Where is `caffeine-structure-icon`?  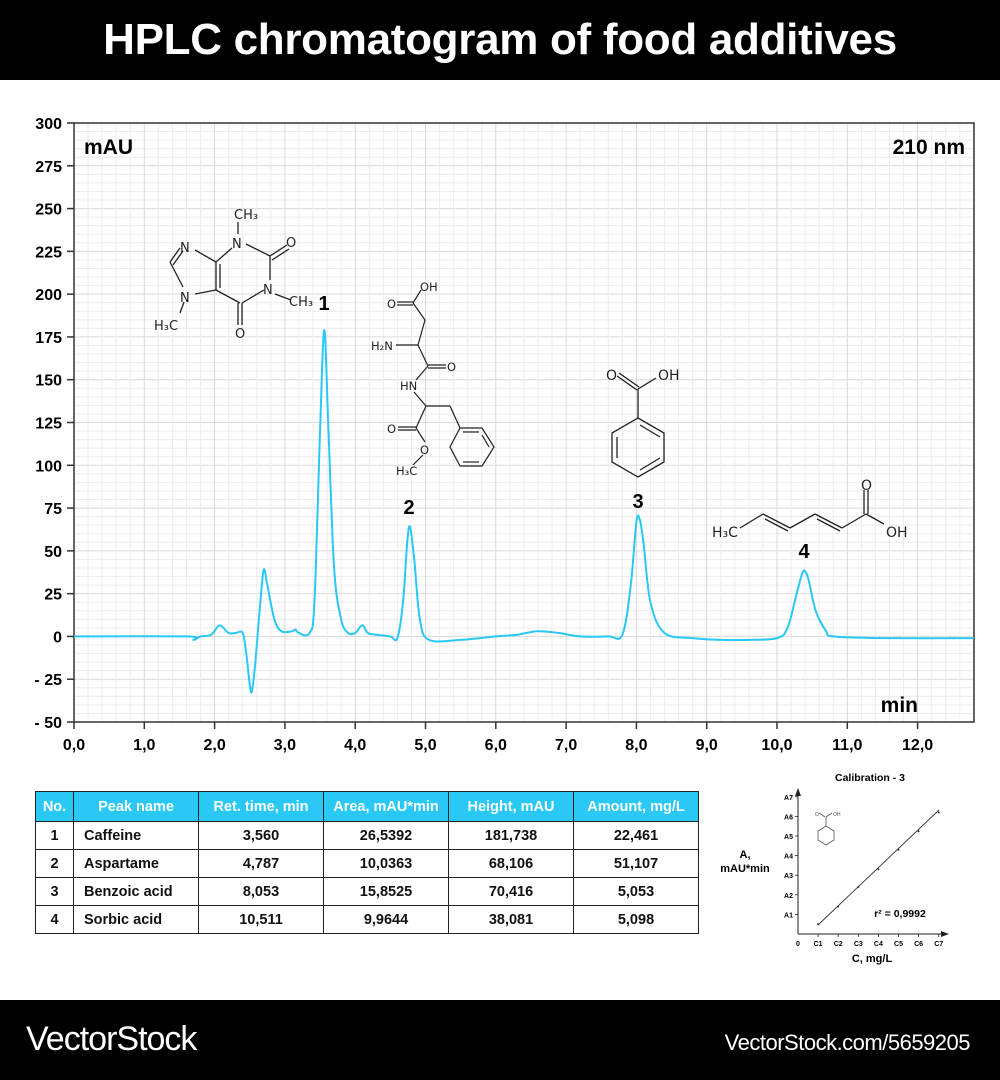 caffeine-structure-icon is located at coordinates (230, 273).